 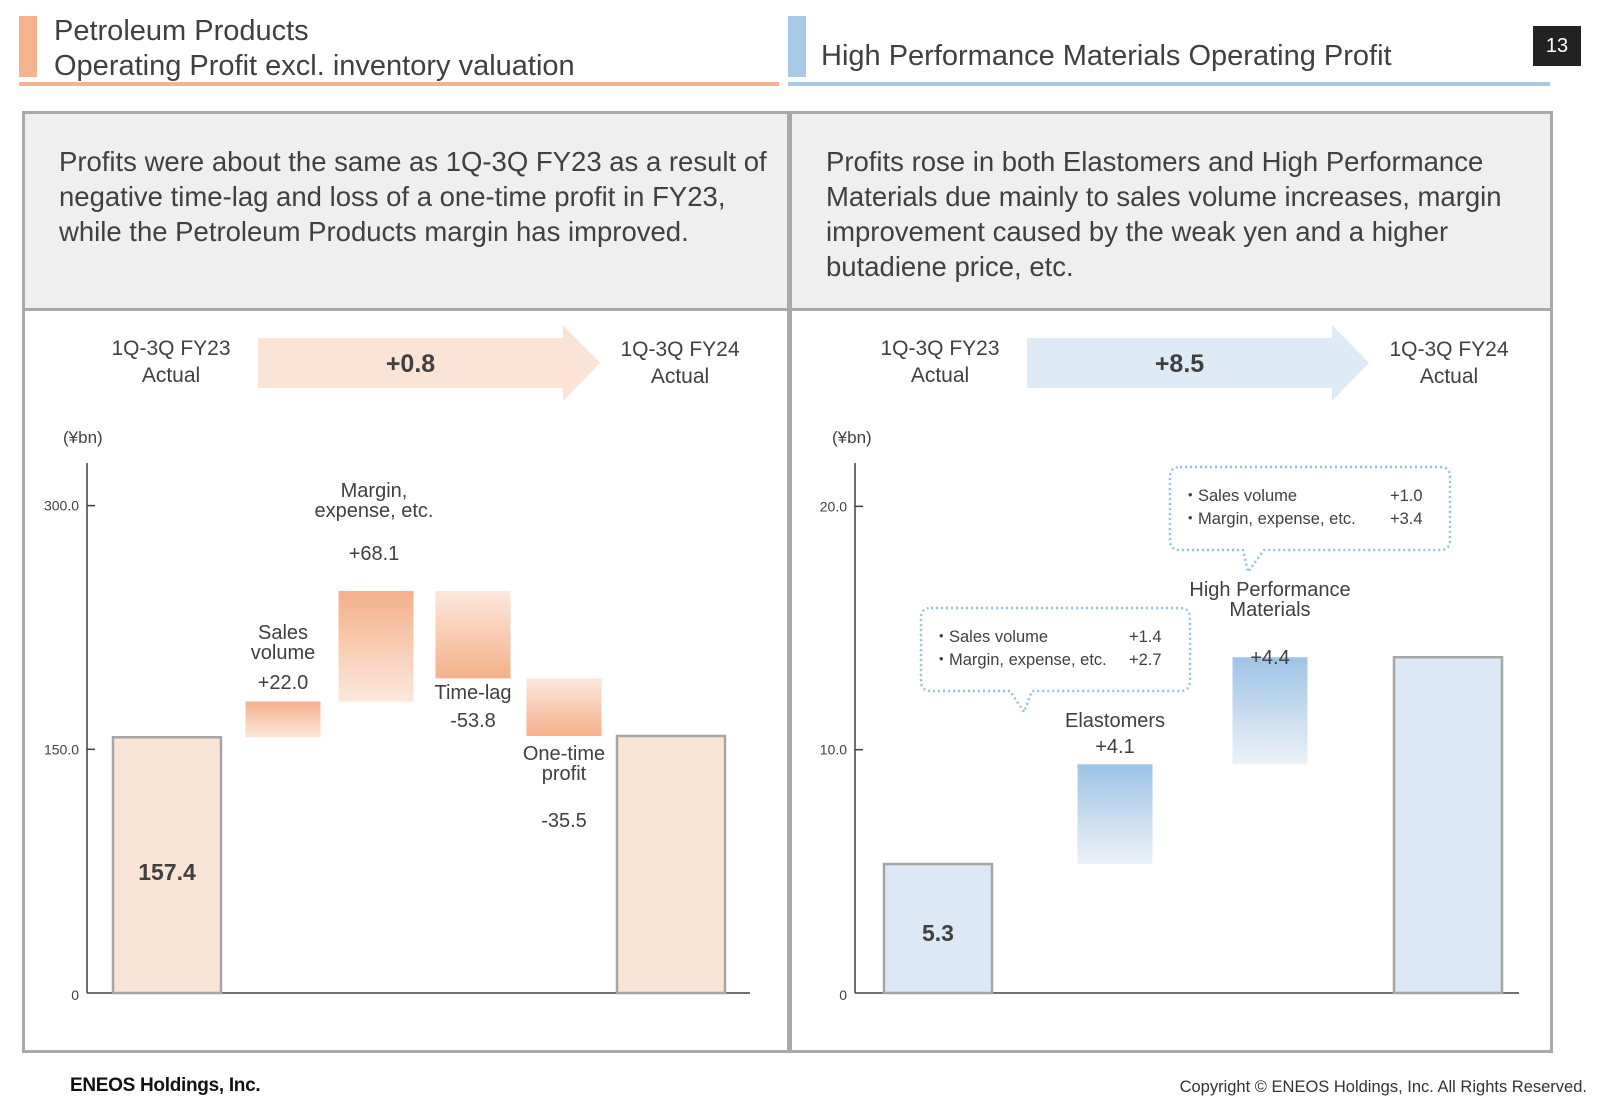 I want to click on left-title-accent-bar, so click(x=28, y=46).